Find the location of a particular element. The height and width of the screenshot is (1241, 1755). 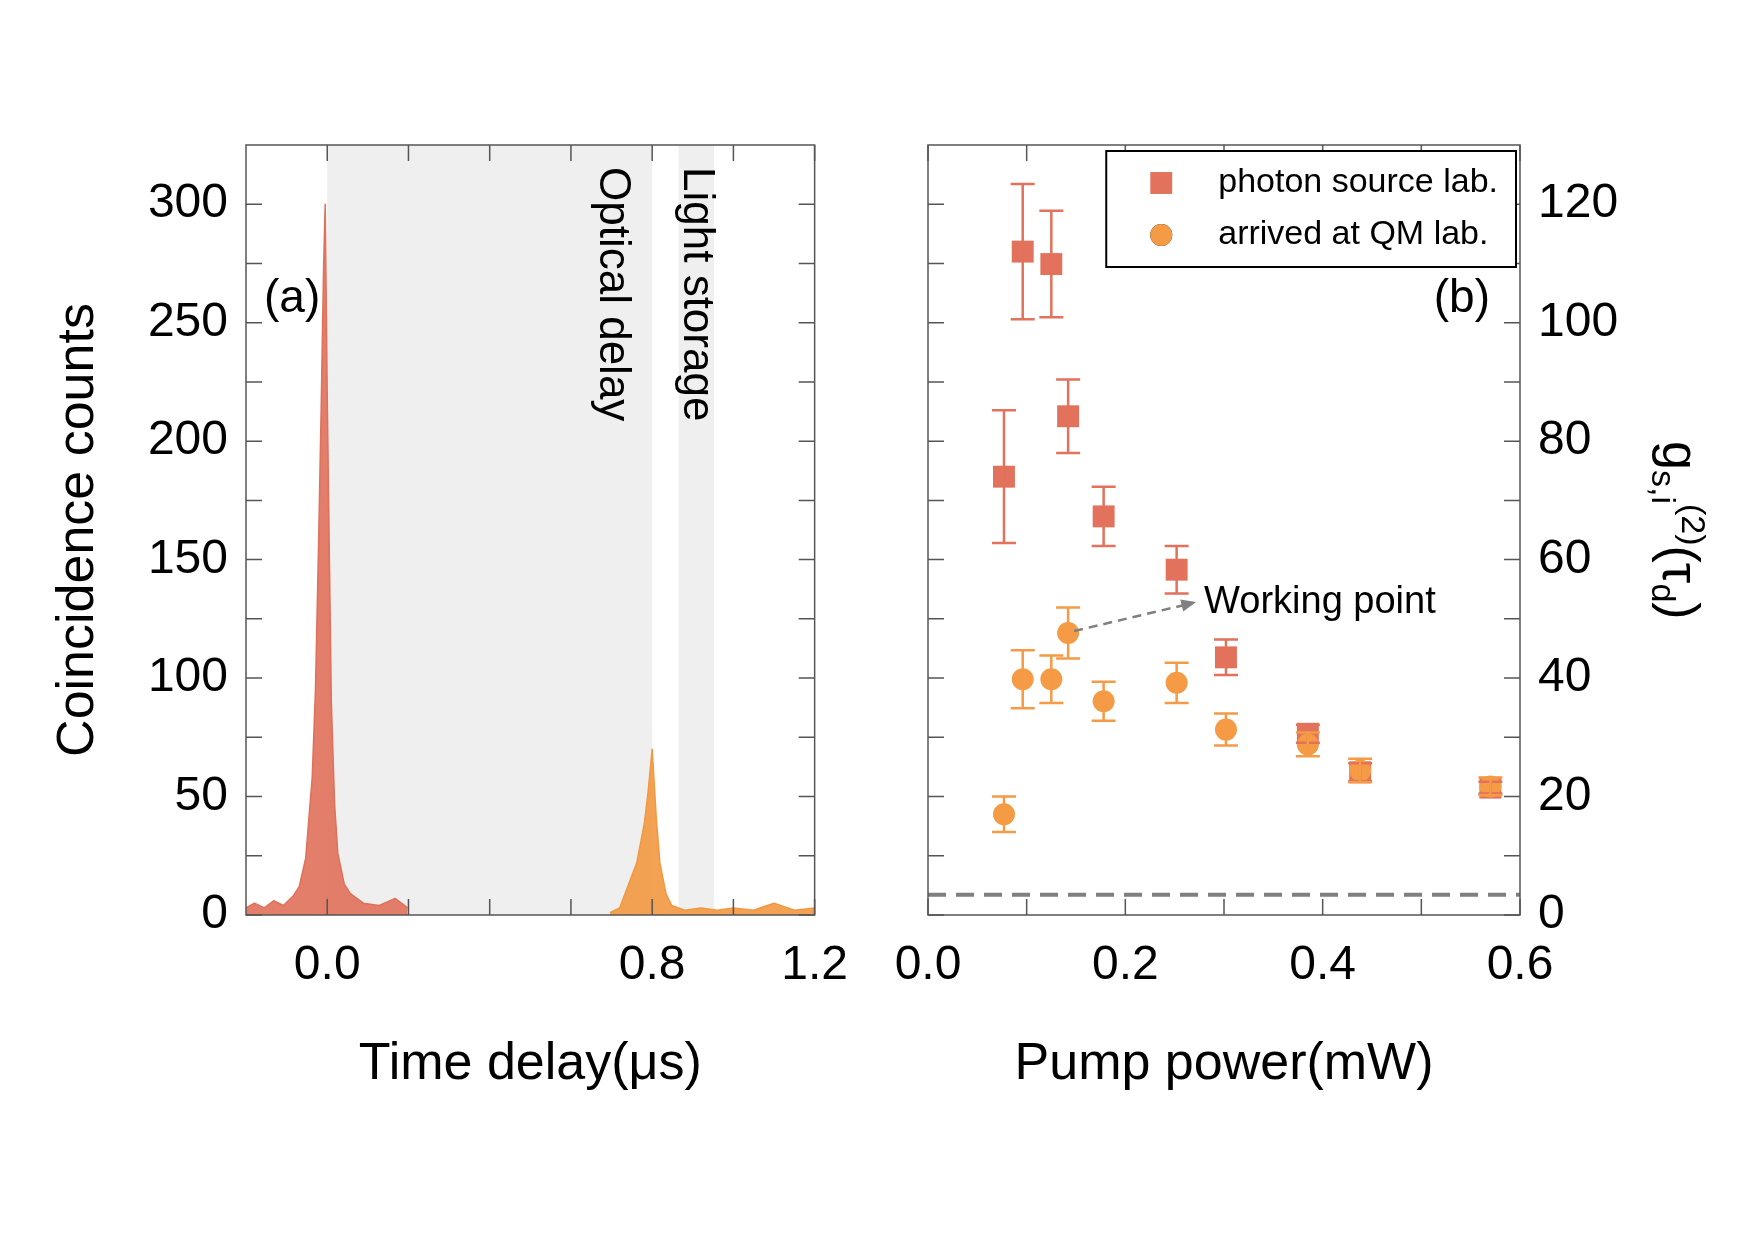

annotation: Working point is located at coordinates (1320, 599).